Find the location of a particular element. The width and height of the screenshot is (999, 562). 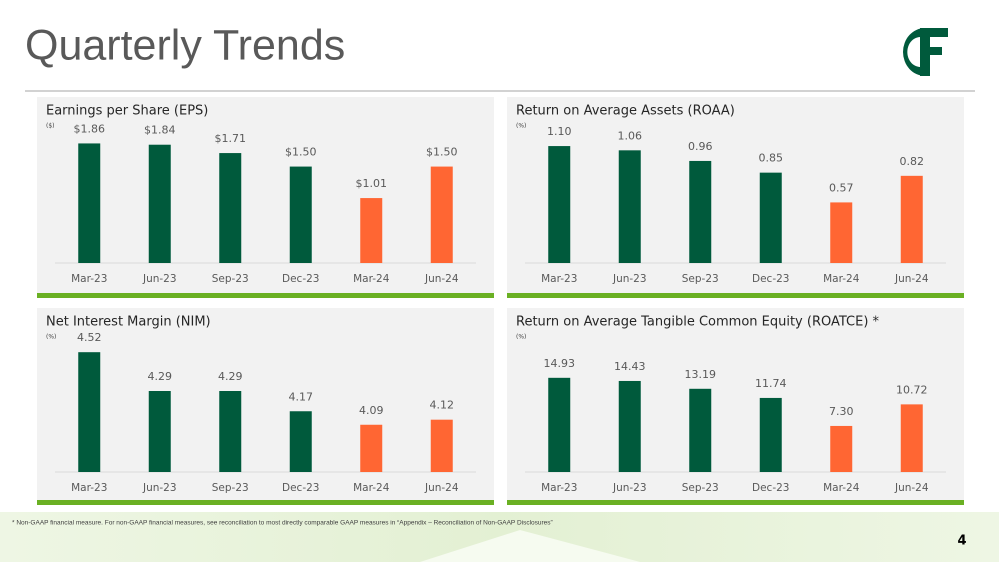

data-label: 14.43 is located at coordinates (630, 366).